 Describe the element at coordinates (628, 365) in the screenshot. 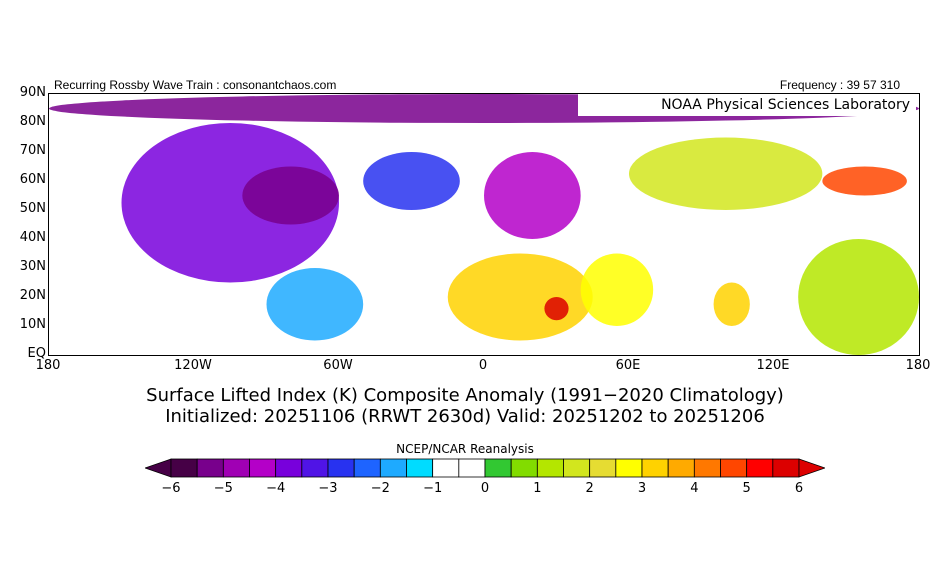

I see `x-axis-tick-label: 60E` at that location.